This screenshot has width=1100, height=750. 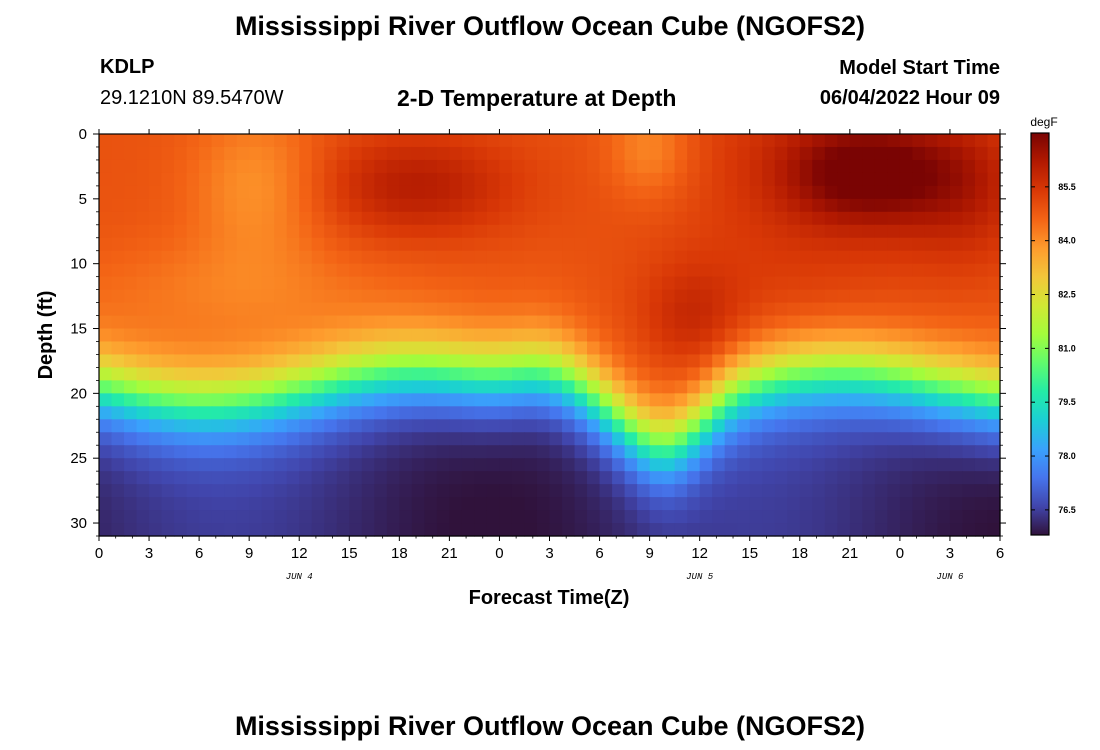 I want to click on colorbar-tick-label: 76.5, so click(x=1067, y=510).